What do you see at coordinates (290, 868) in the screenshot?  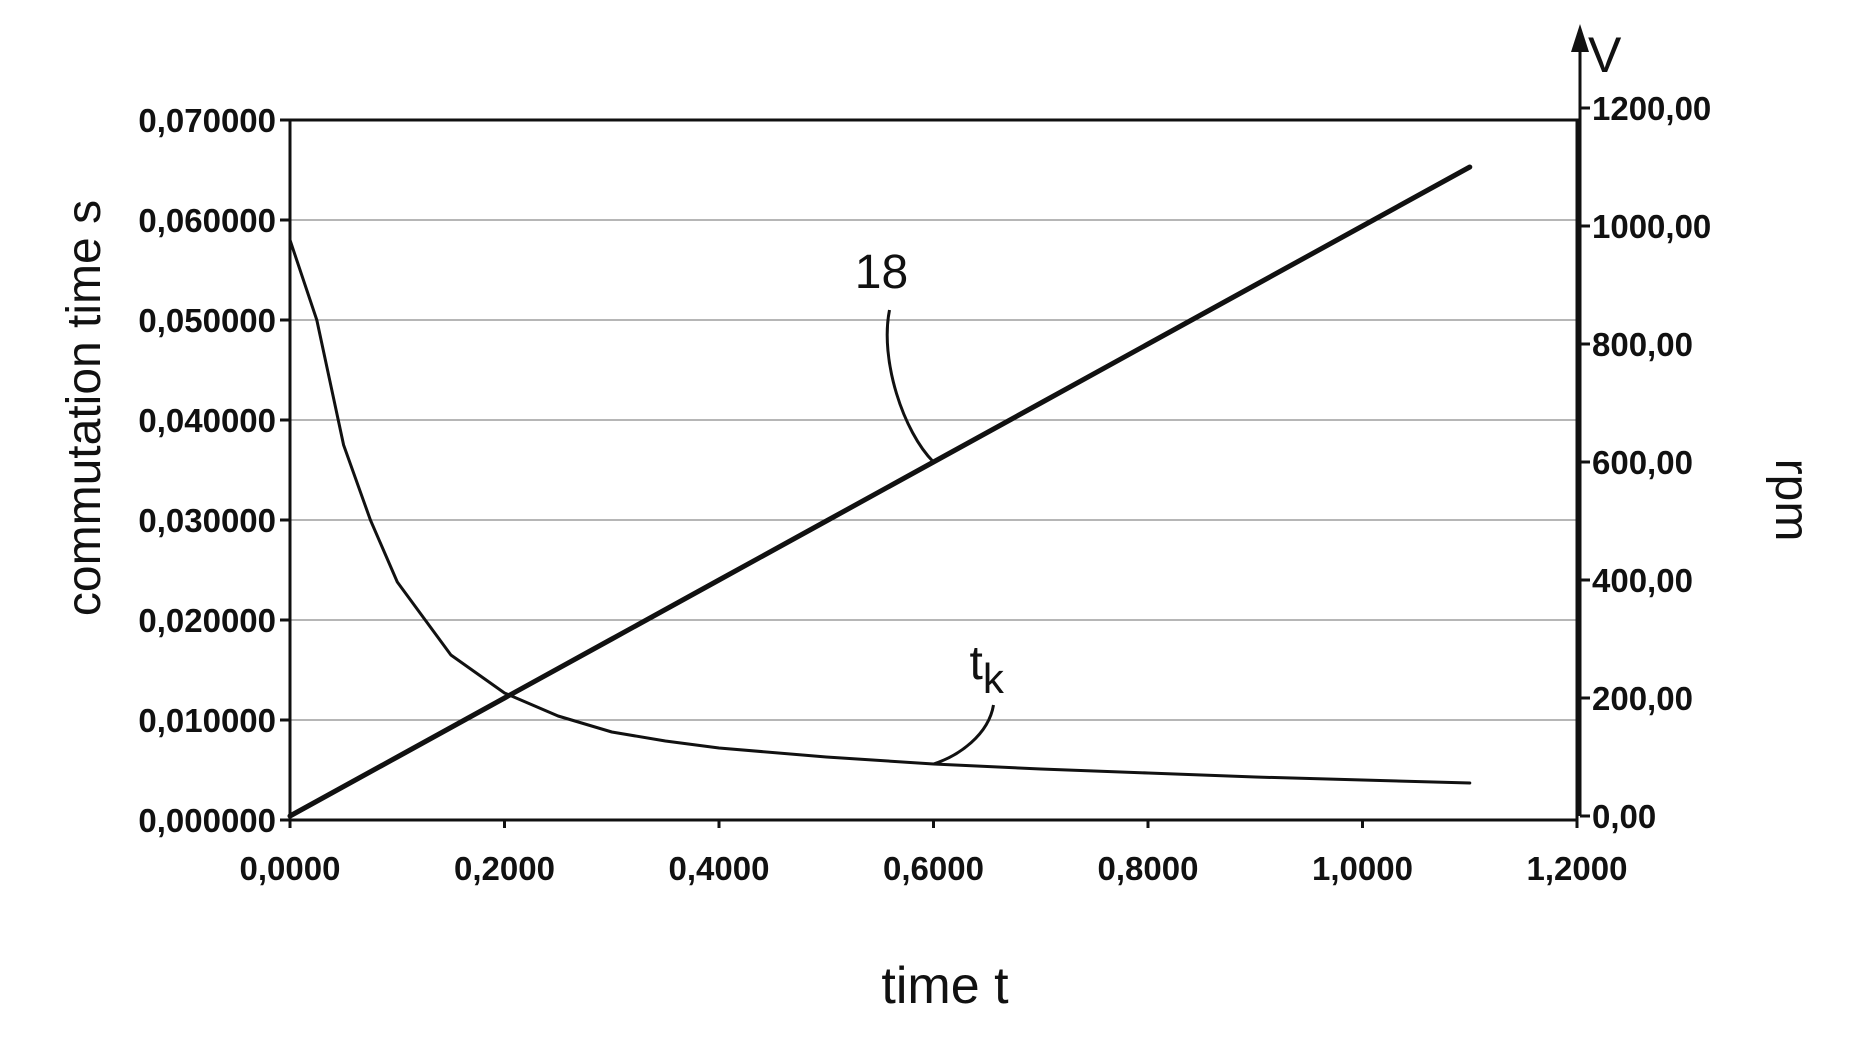 I see `x-tick-label: 0,0000` at bounding box center [290, 868].